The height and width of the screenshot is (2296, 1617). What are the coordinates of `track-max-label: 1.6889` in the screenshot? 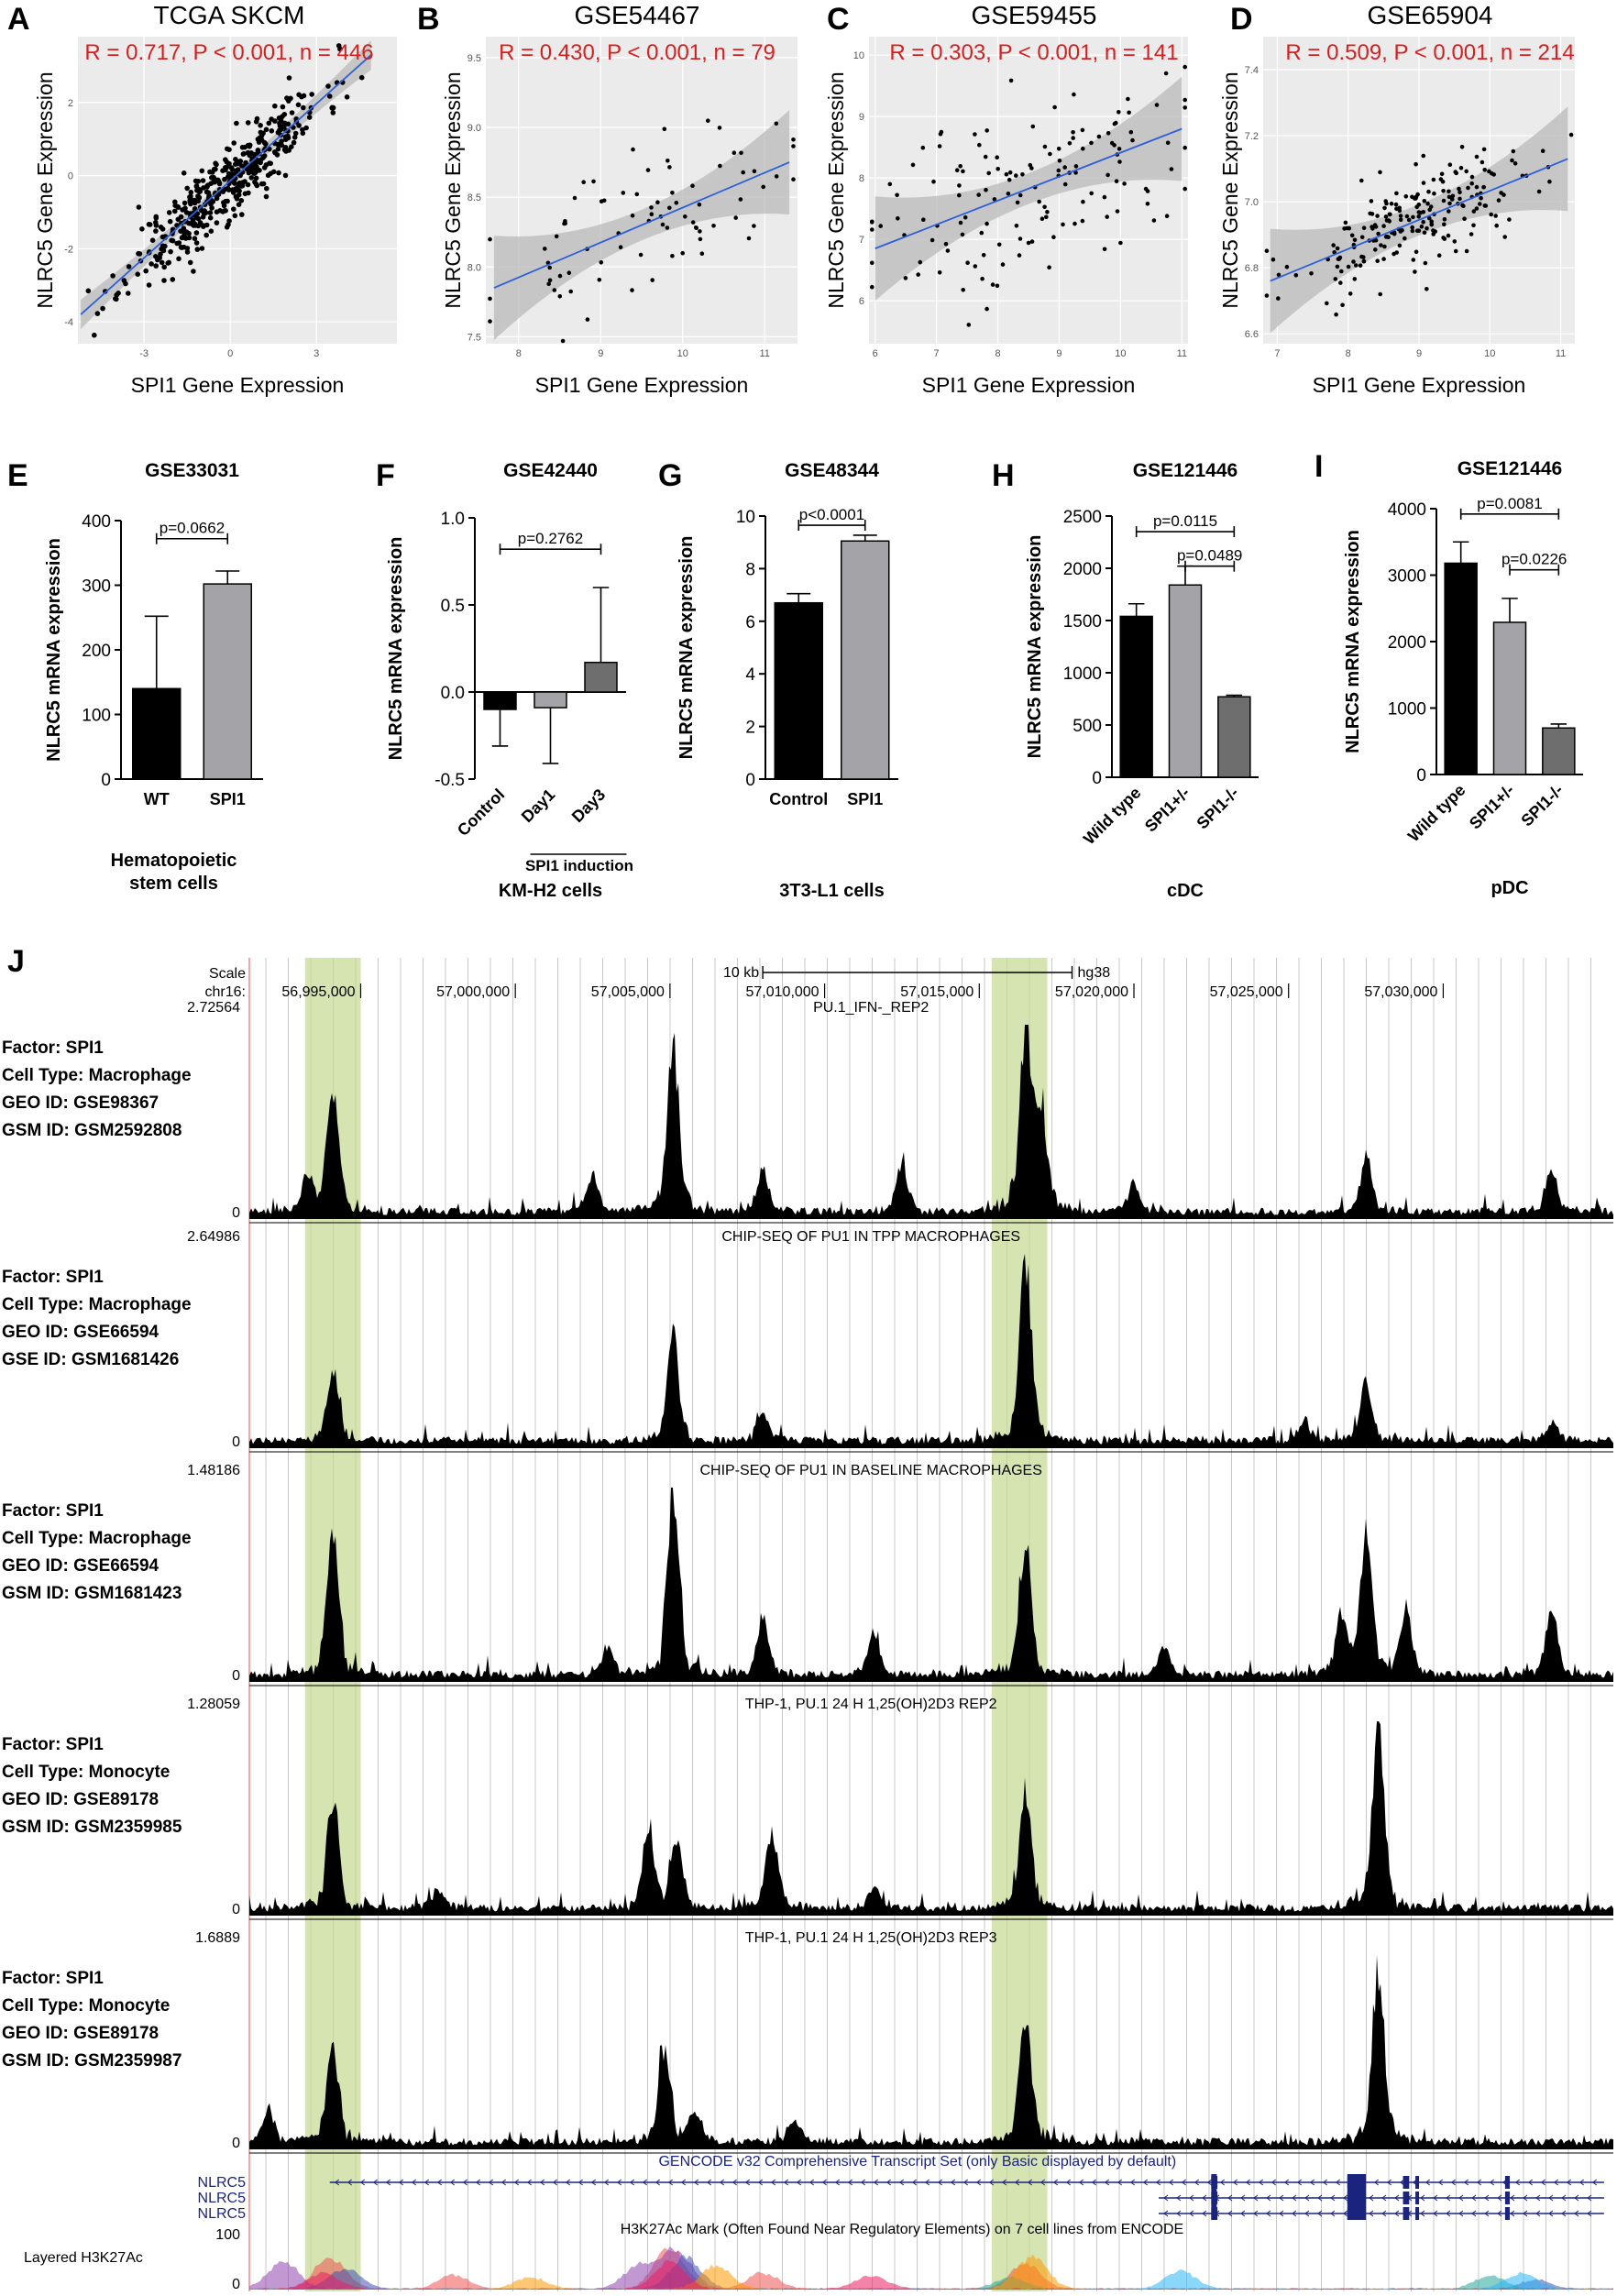 It's located at (217, 1938).